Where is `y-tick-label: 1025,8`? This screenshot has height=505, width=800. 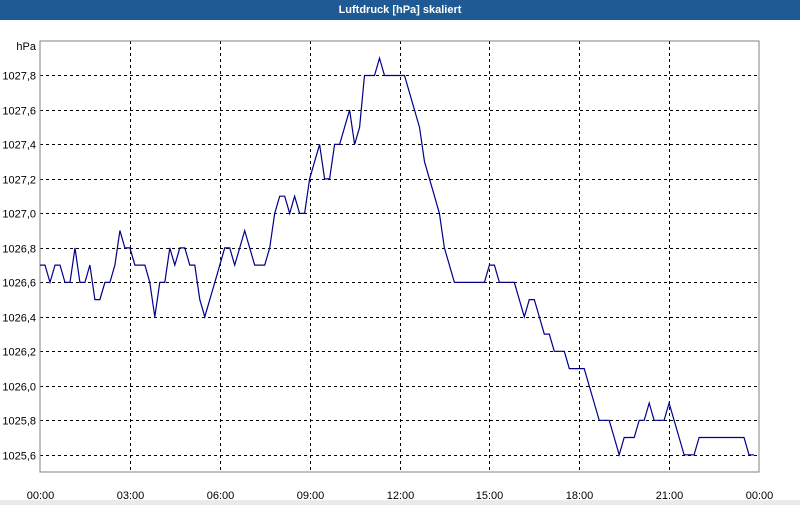 y-tick-label: 1025,8 is located at coordinates (19, 422).